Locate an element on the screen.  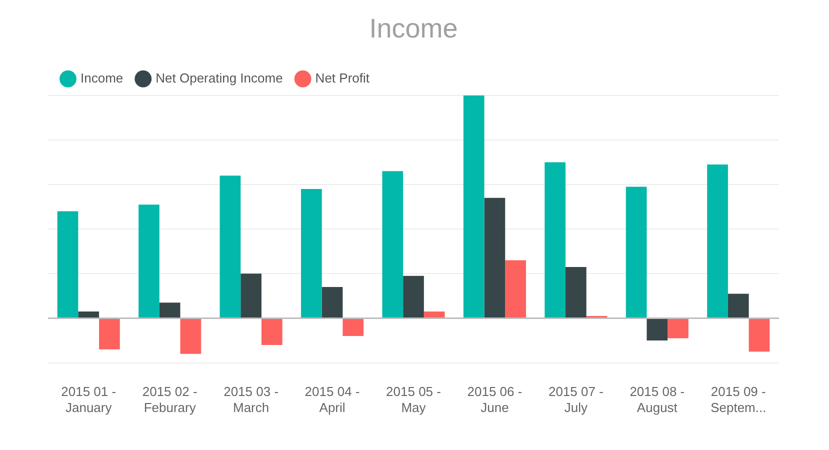
legend-label: Net Profit is located at coordinates (342, 78).